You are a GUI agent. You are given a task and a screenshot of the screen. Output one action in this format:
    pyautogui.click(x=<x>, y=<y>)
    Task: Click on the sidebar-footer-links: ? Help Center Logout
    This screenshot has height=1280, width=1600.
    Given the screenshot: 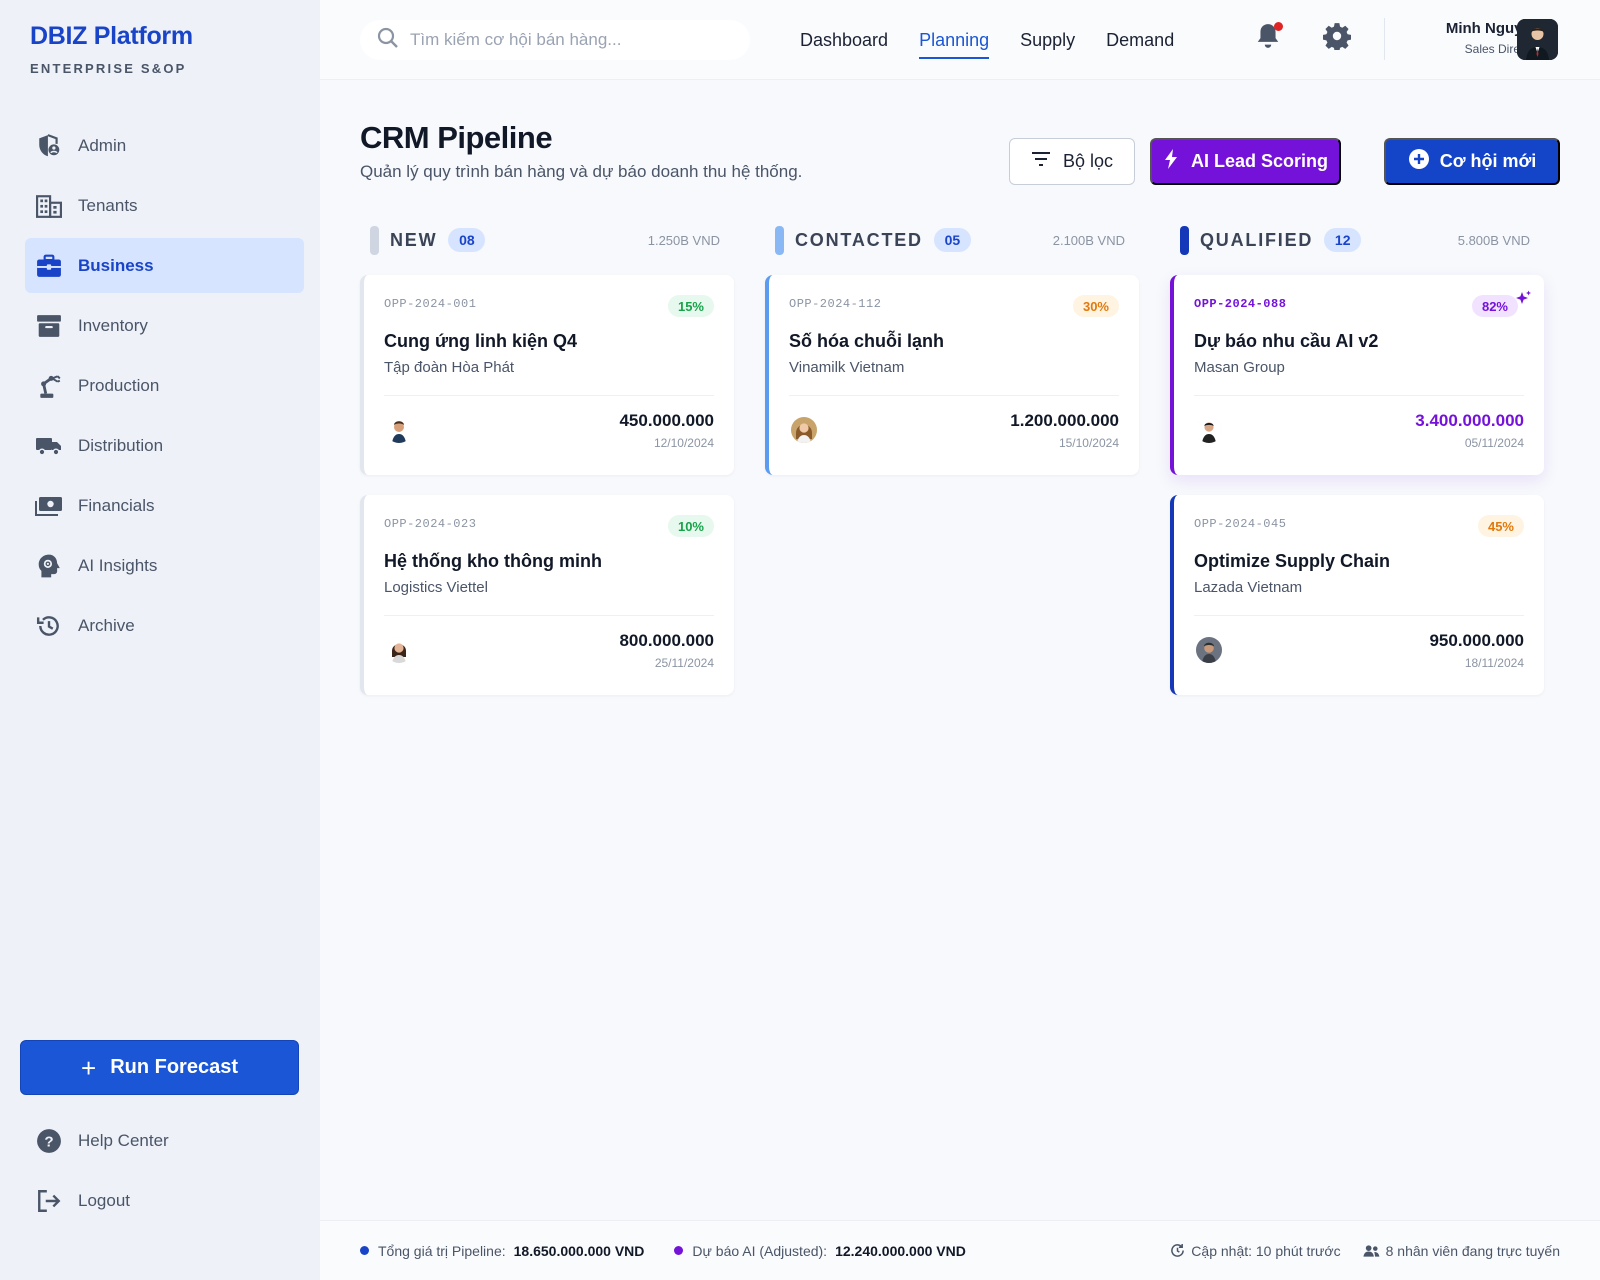 What is the action you would take?
    pyautogui.click(x=164, y=1173)
    